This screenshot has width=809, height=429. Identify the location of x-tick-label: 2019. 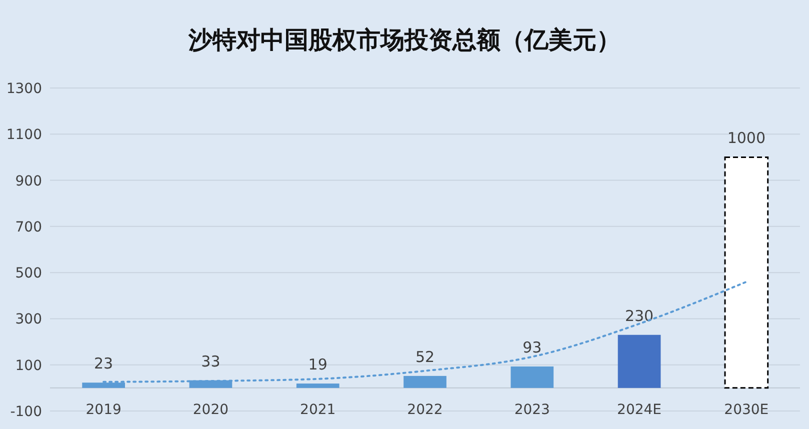
(104, 410).